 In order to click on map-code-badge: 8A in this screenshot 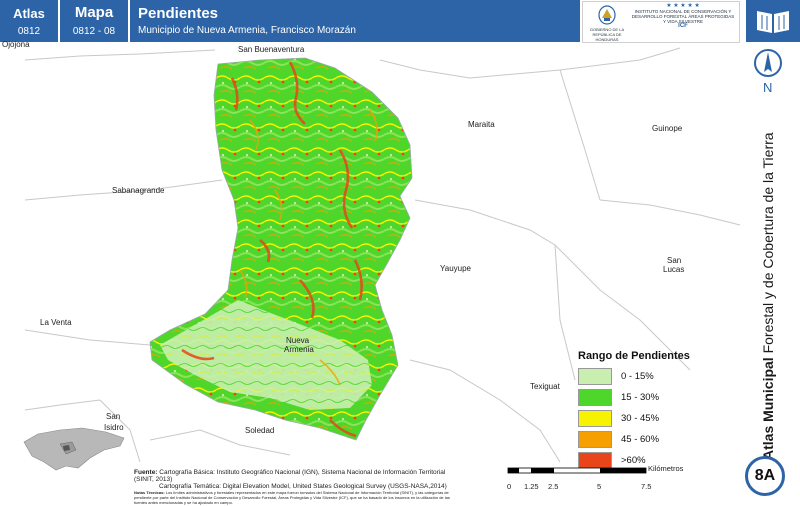, I will do `click(765, 476)`.